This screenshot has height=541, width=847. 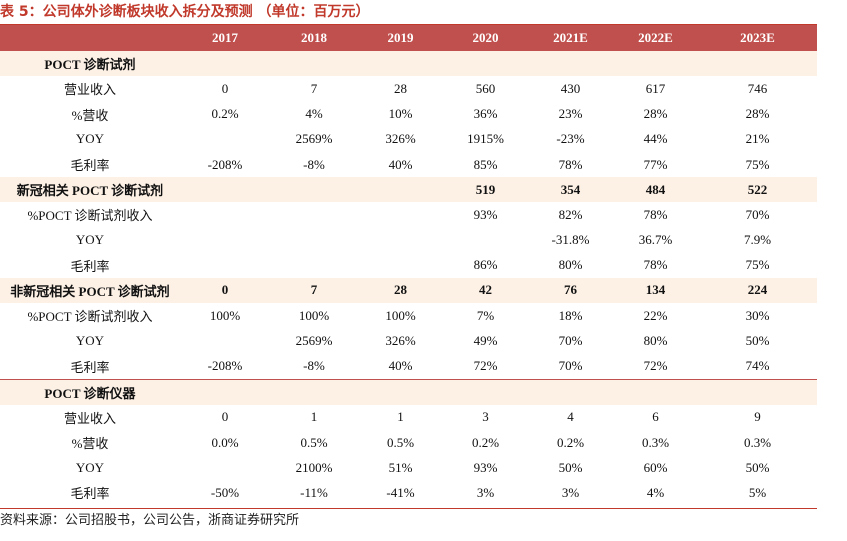 I want to click on section-row: 新冠相关 POCT 诊断试剂 519 354 484 522, so click(x=408, y=190).